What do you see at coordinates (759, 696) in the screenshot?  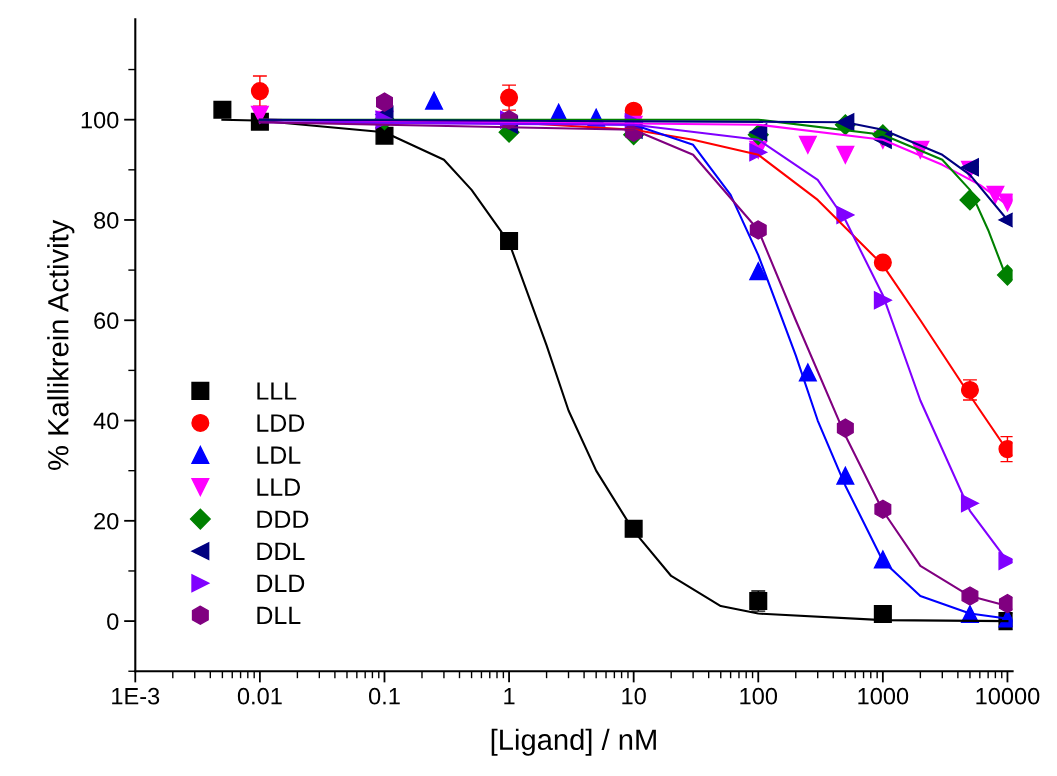 I see `x-tick-label: 100` at bounding box center [759, 696].